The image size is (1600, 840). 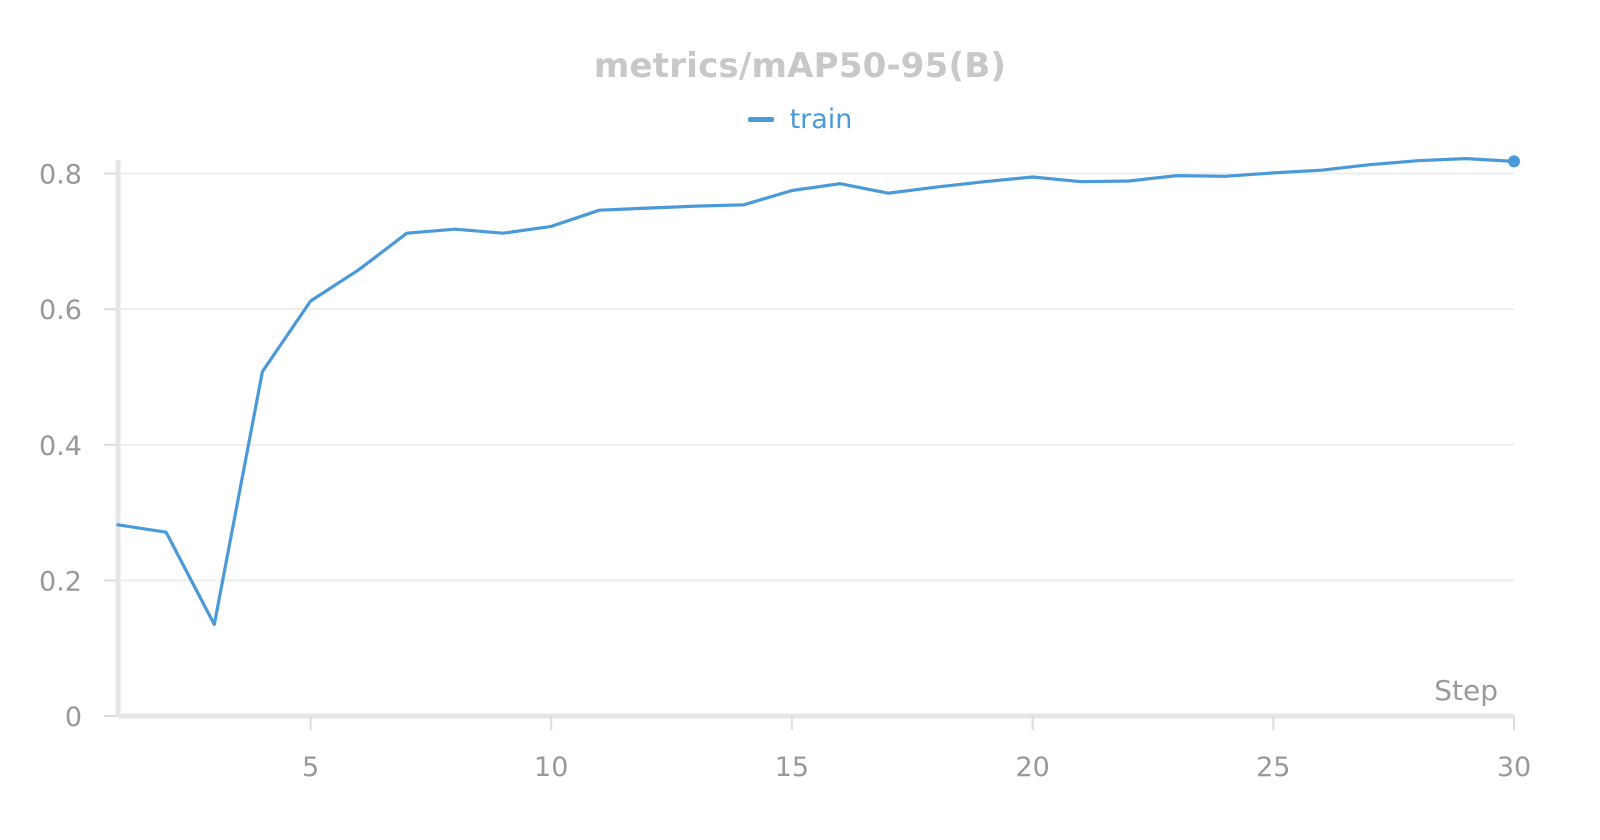 I want to click on last-point-marker, so click(x=1514, y=161).